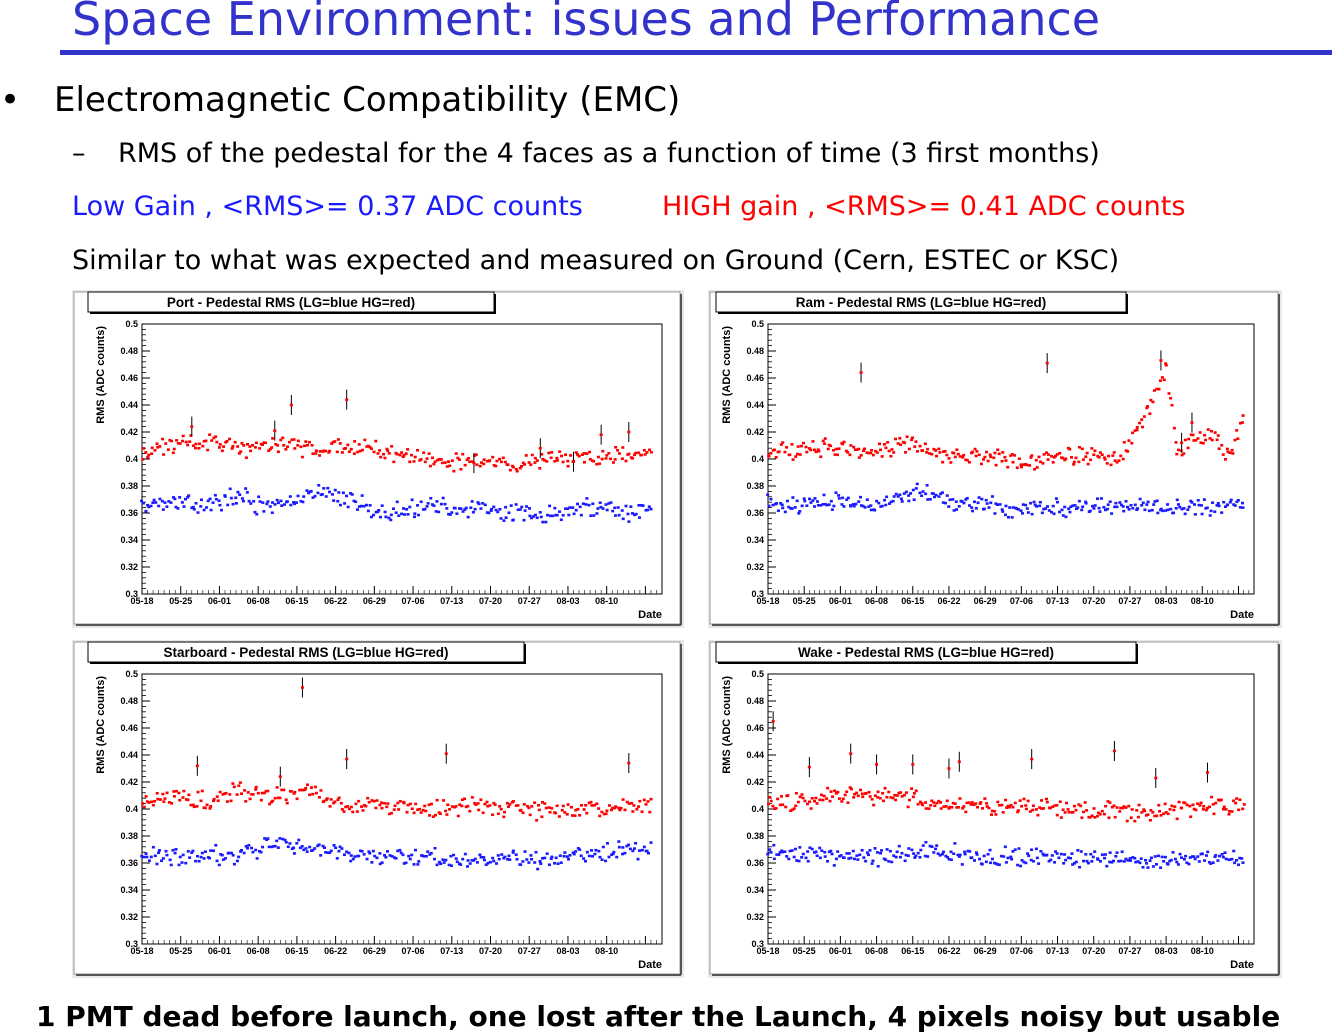  Describe the element at coordinates (1129, 601) in the screenshot. I see `x-tick-label: 07-27` at that location.